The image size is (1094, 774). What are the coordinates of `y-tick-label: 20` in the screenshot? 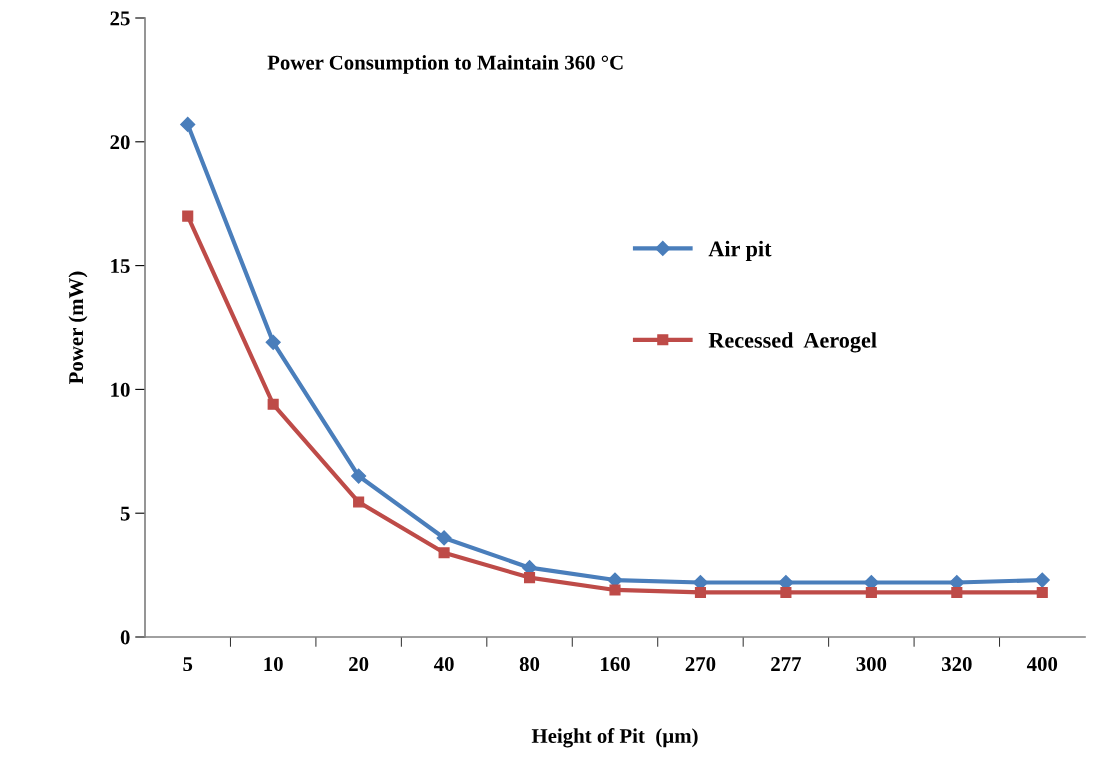 It's located at (120, 142).